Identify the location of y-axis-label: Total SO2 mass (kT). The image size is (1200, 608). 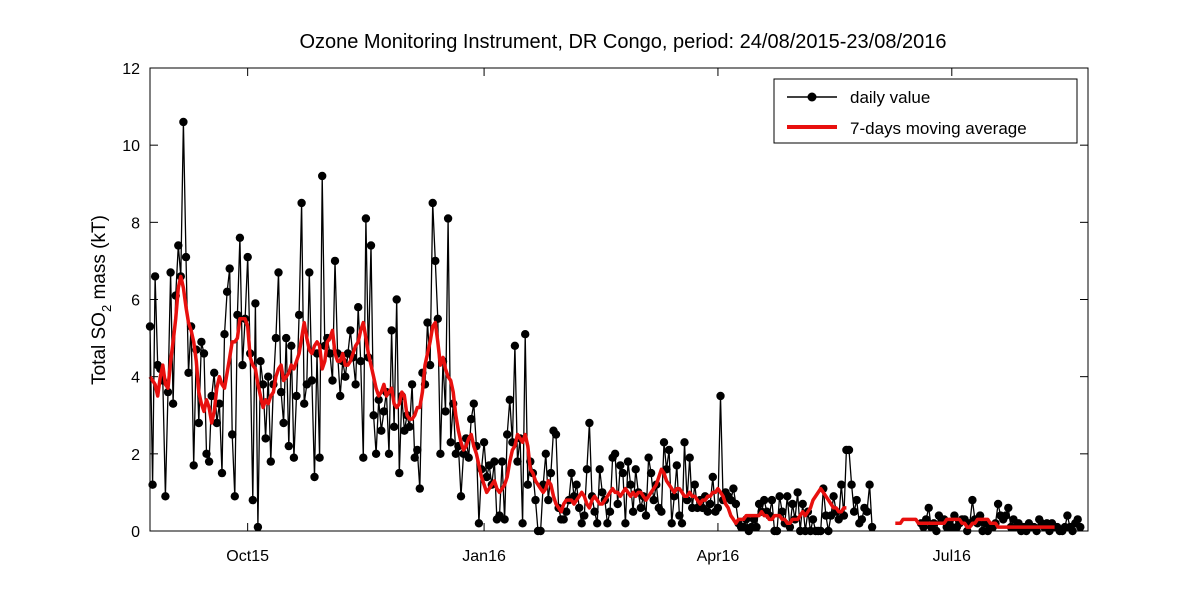
(101, 300).